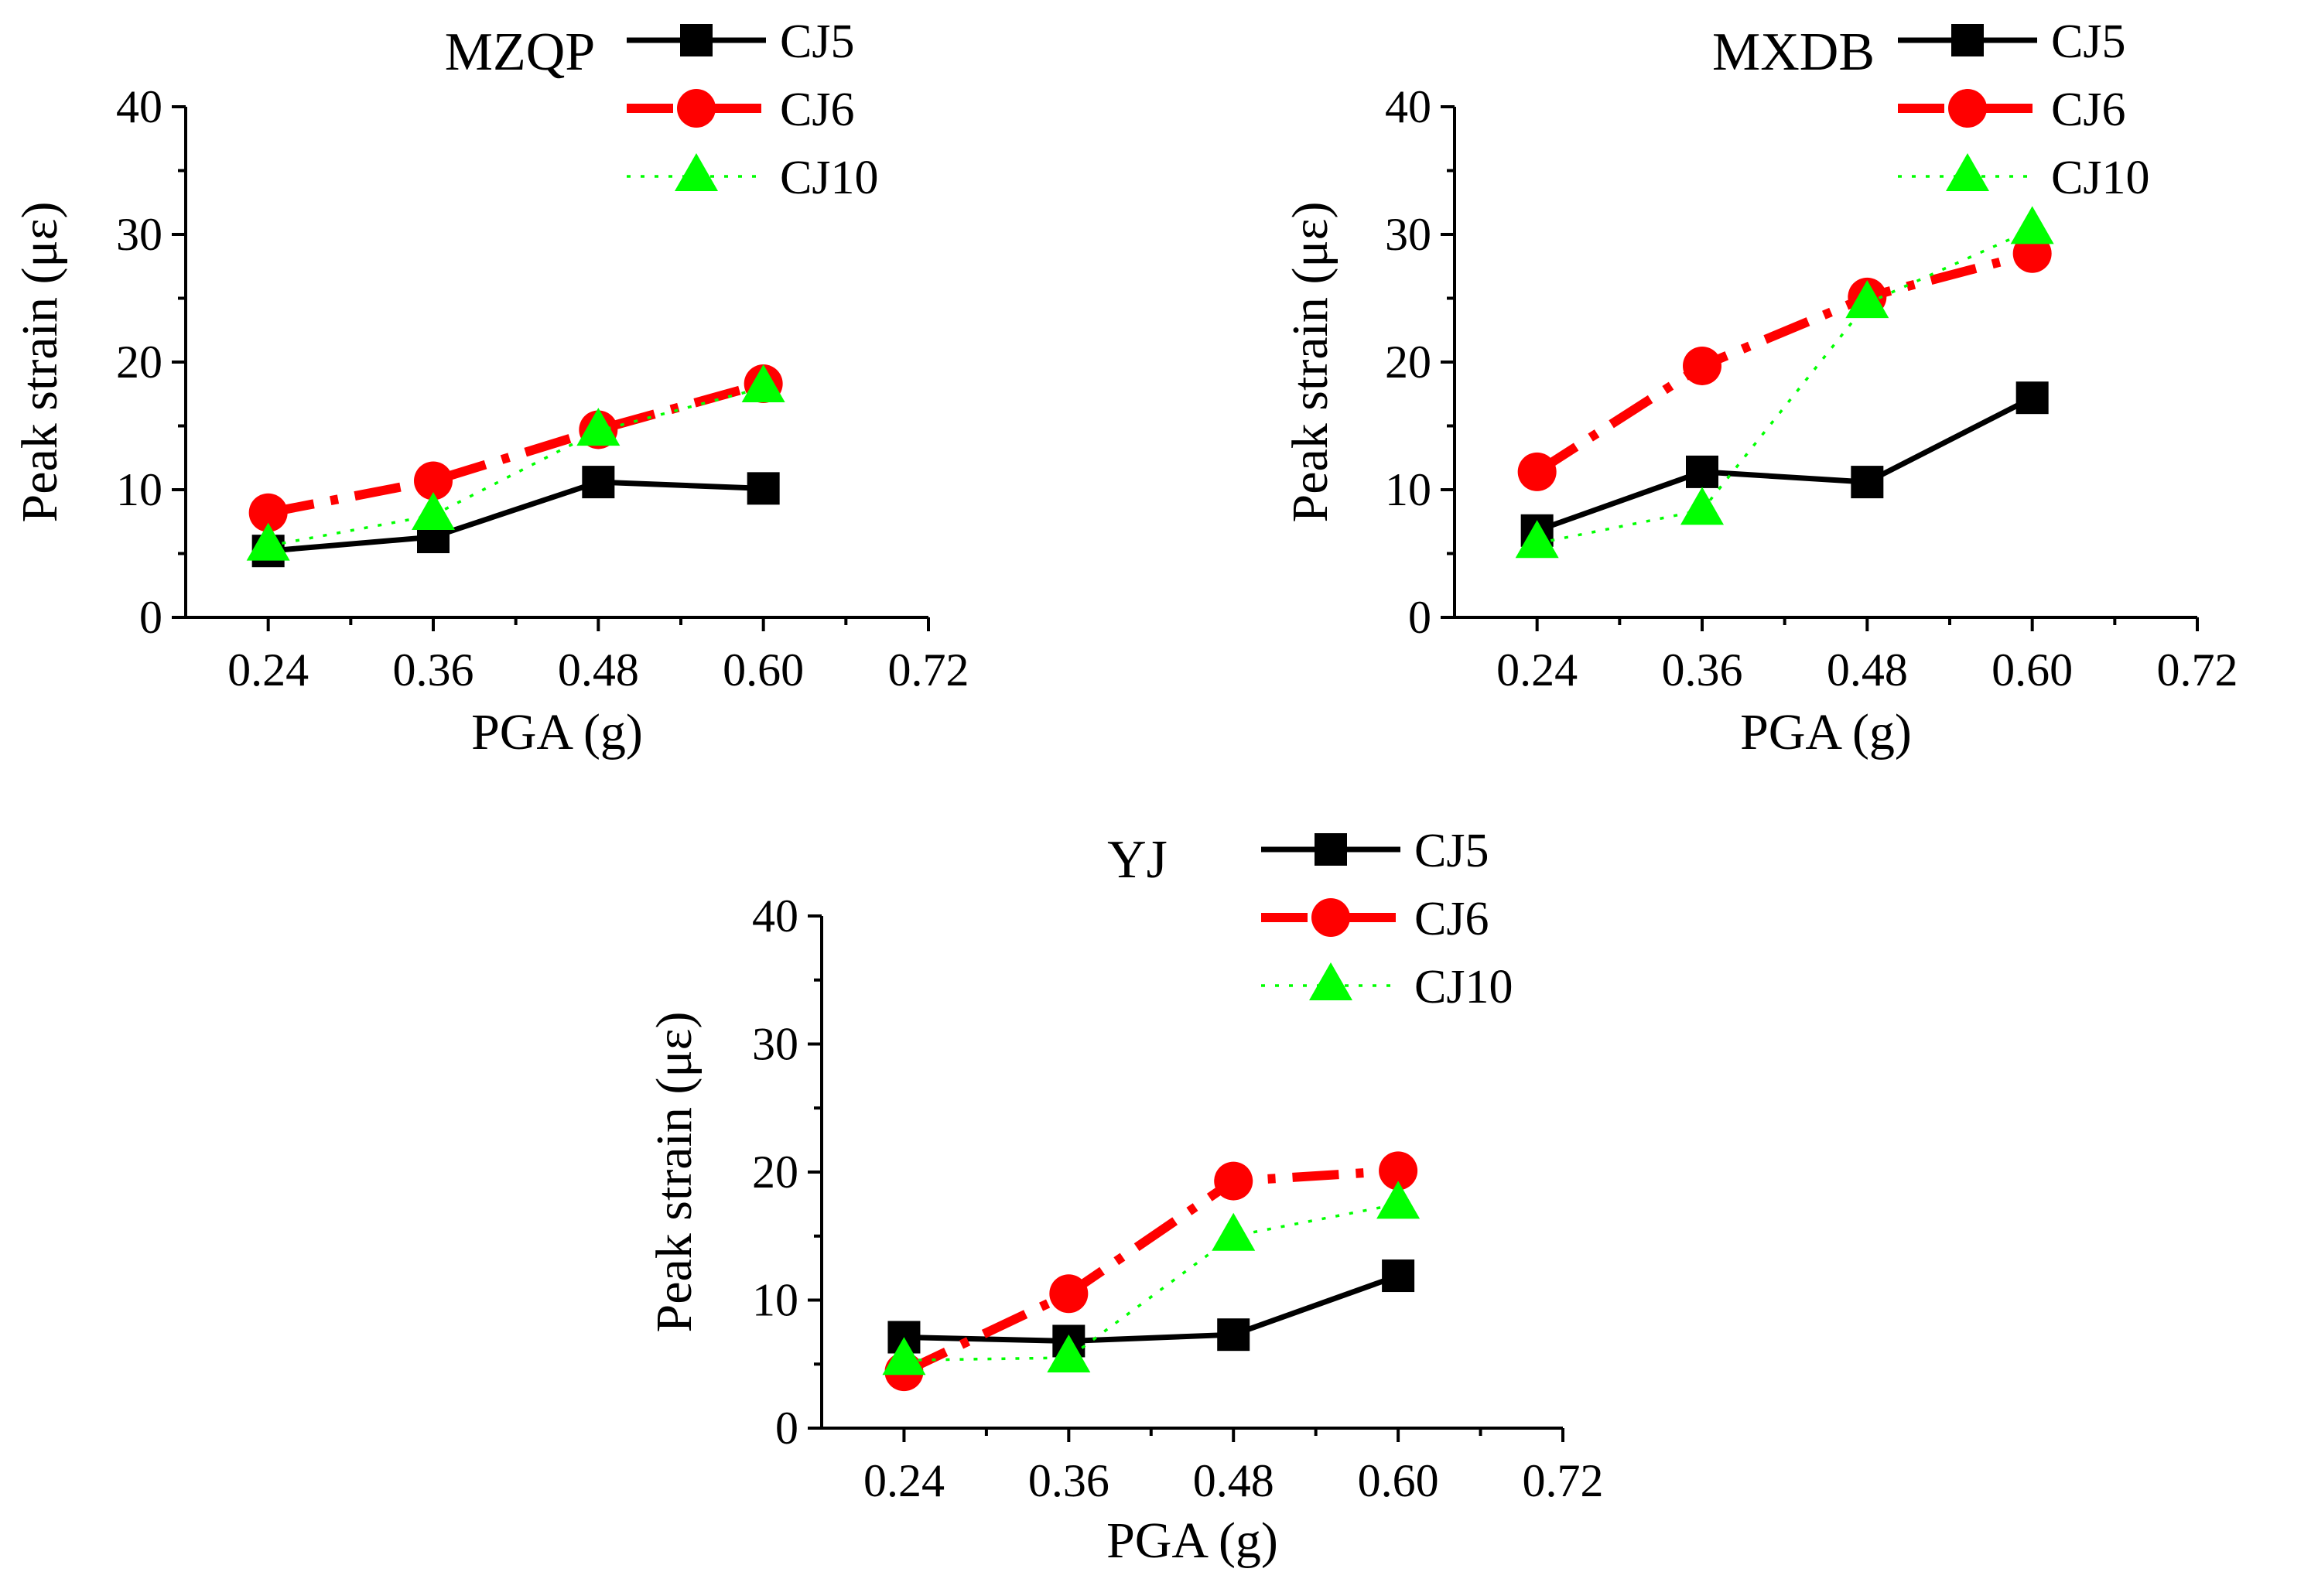 This screenshot has height=1596, width=2318. What do you see at coordinates (1137, 860) in the screenshot?
I see `chart-title: YJ` at bounding box center [1137, 860].